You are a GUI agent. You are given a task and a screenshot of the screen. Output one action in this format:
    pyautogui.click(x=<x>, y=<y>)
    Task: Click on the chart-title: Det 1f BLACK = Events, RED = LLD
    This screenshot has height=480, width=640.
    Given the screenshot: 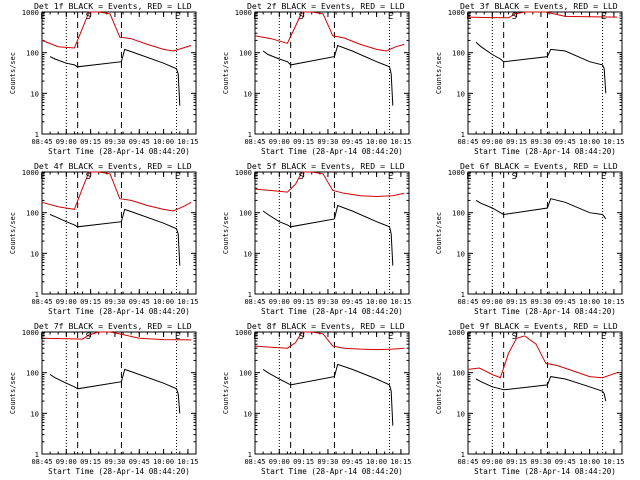 What is the action you would take?
    pyautogui.click(x=113, y=6)
    